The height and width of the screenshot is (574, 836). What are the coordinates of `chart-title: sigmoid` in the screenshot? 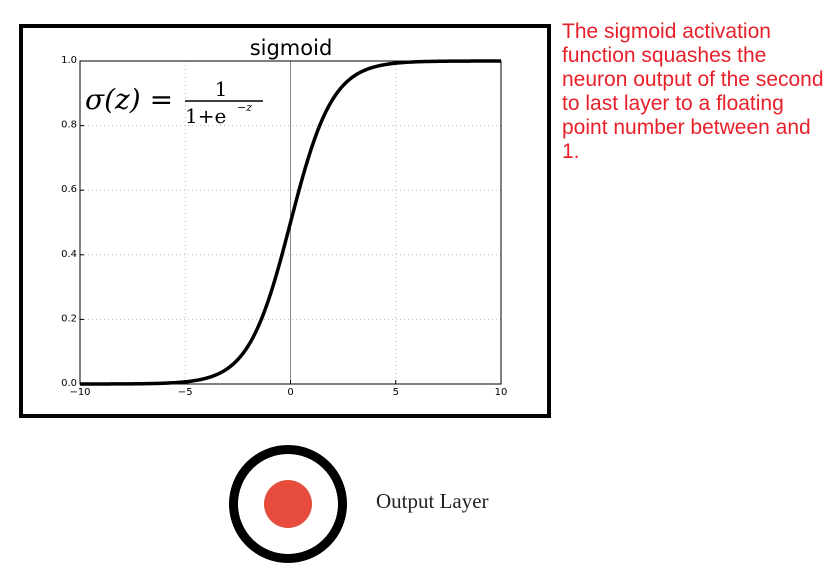 It's located at (291, 48).